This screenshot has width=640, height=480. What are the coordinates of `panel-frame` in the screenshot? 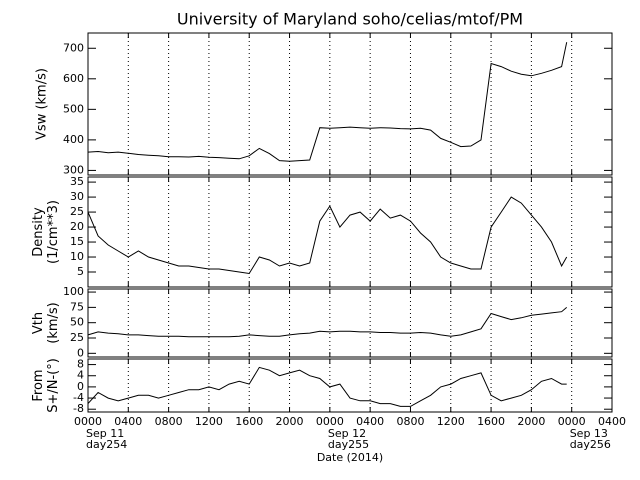 It's located at (350, 385).